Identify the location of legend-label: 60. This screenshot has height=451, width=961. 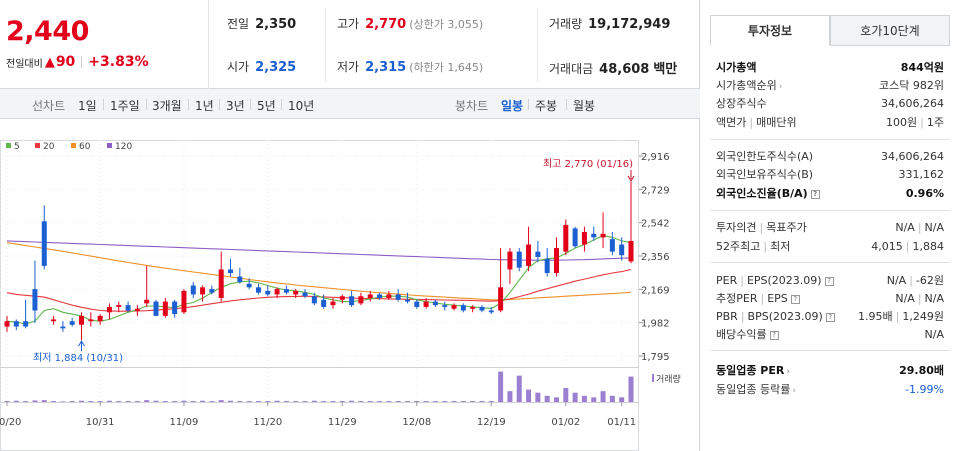
(85, 147).